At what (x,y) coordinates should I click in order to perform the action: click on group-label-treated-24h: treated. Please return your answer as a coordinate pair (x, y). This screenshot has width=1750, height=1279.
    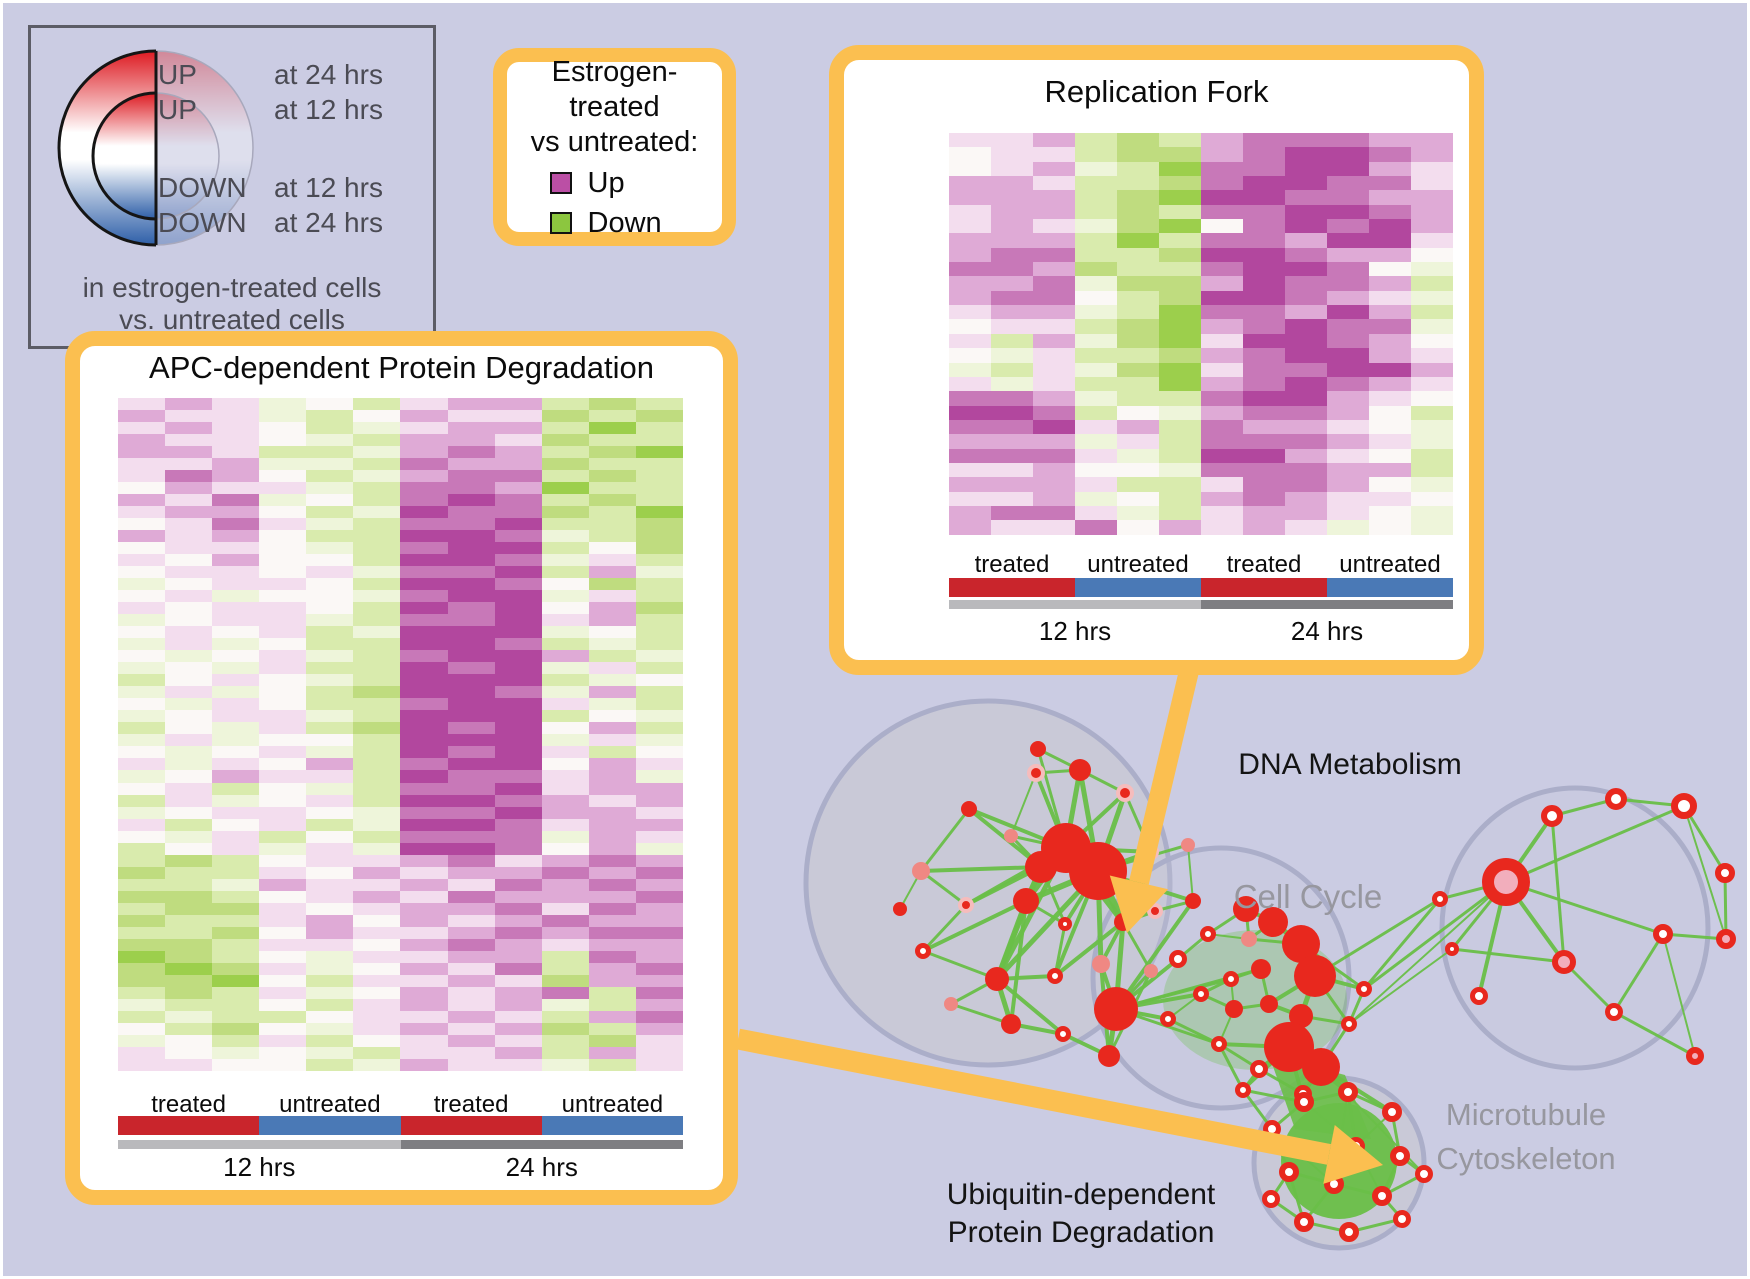
    Looking at the image, I should click on (471, 1104).